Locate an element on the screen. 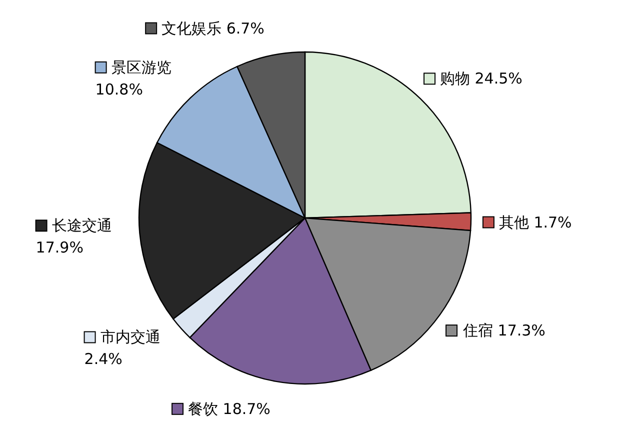 The height and width of the screenshot is (424, 622). data-label: 2.4% is located at coordinates (103, 359).